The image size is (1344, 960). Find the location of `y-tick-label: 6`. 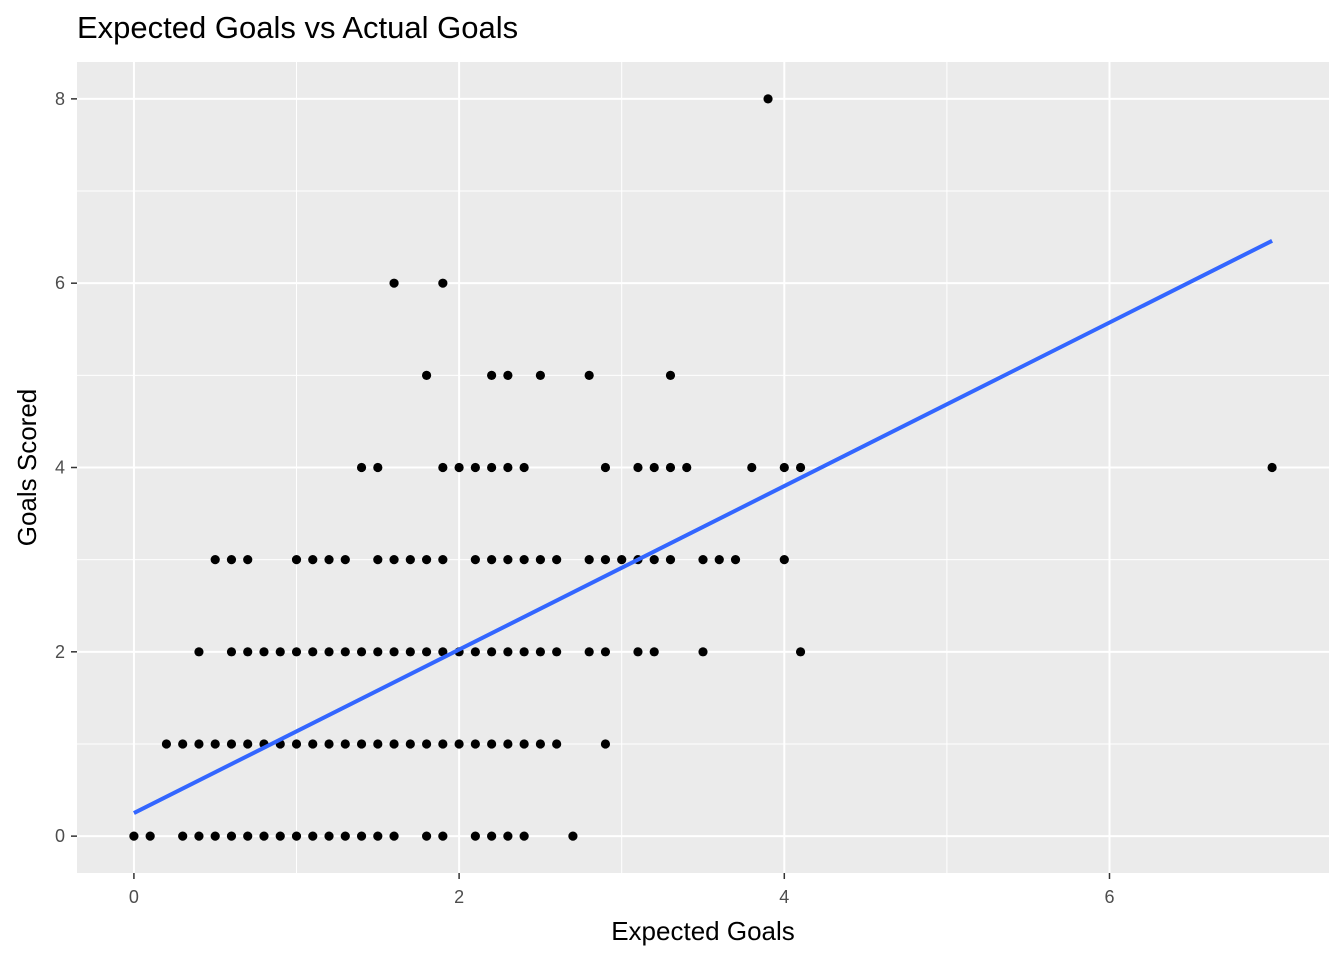

y-tick-label: 6 is located at coordinates (60, 283).